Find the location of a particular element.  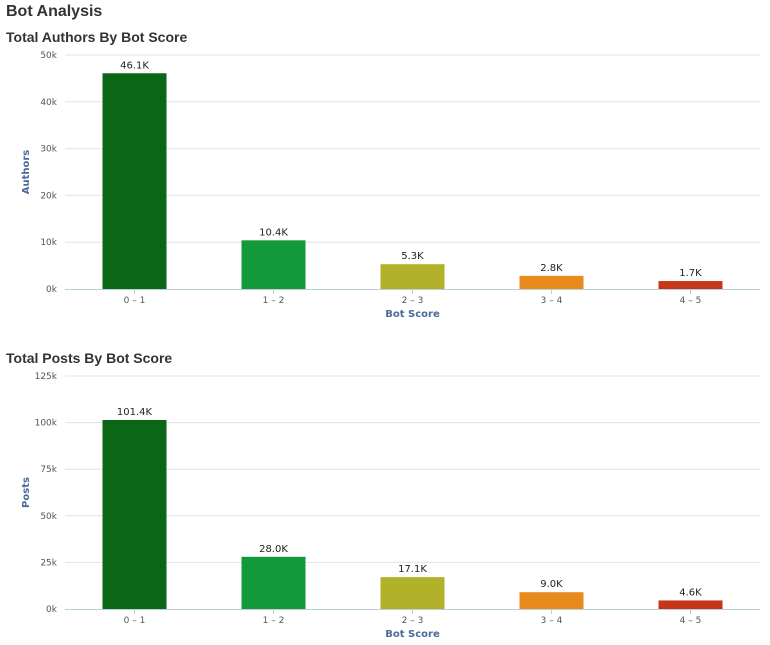

y-axis-title: Authors is located at coordinates (26, 172).